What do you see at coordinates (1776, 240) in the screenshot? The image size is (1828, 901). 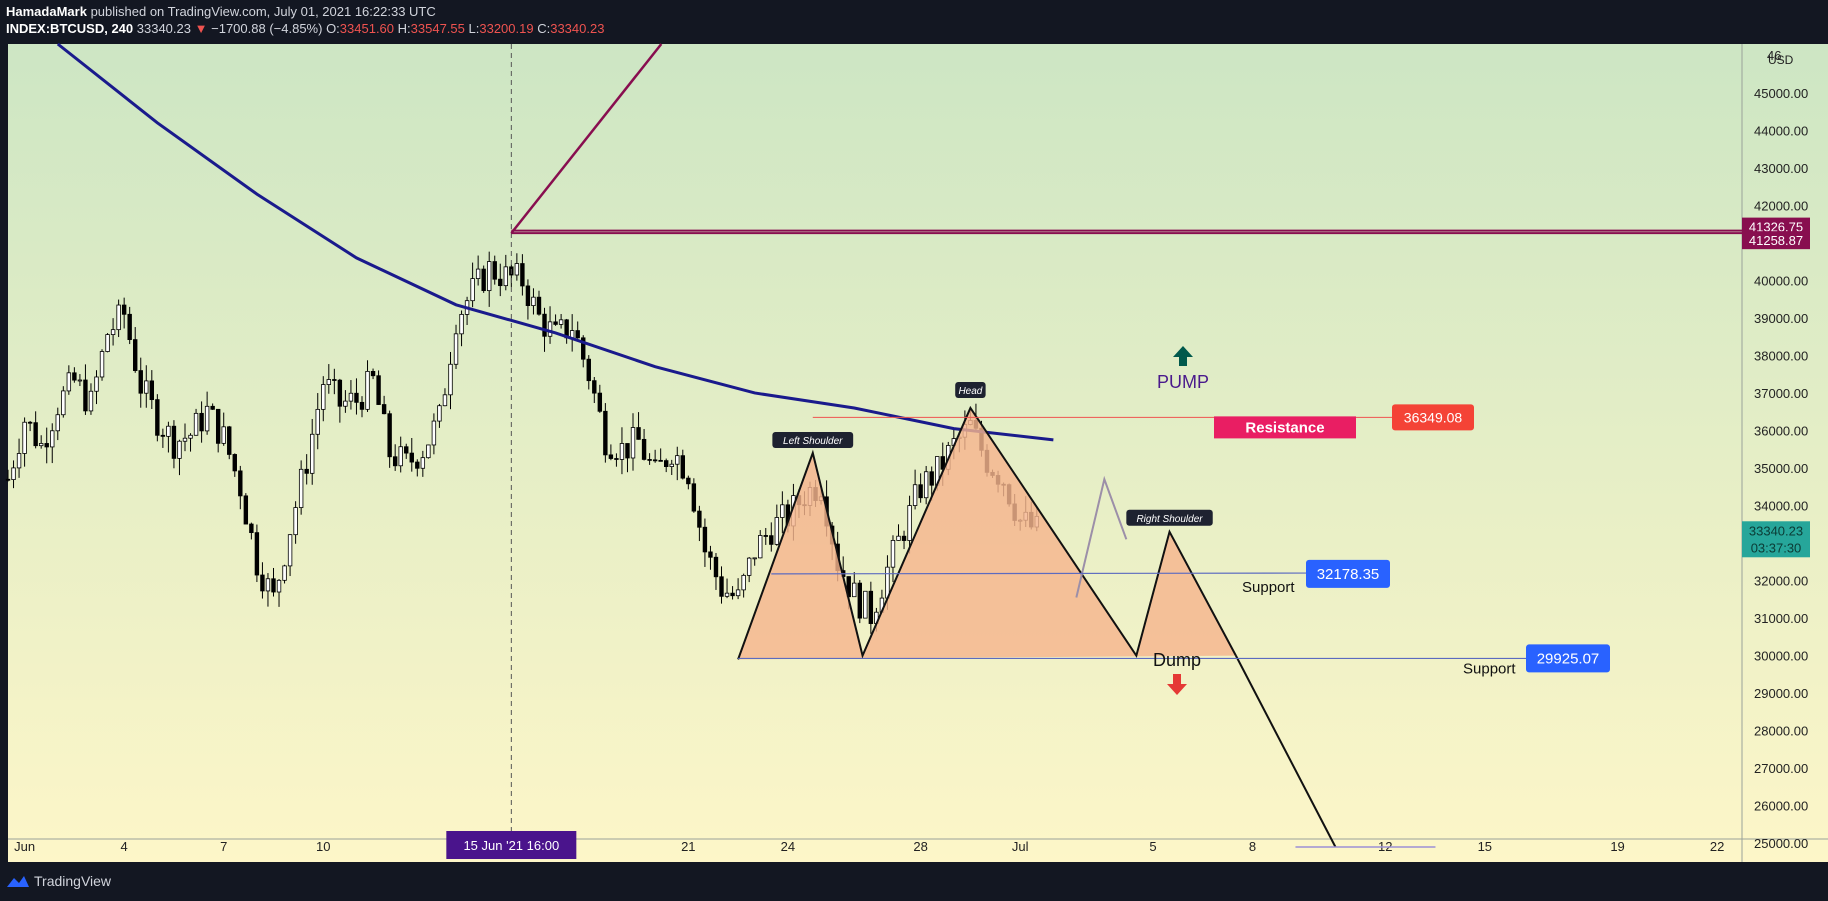 I see `price-tag-label: 41258.87` at bounding box center [1776, 240].